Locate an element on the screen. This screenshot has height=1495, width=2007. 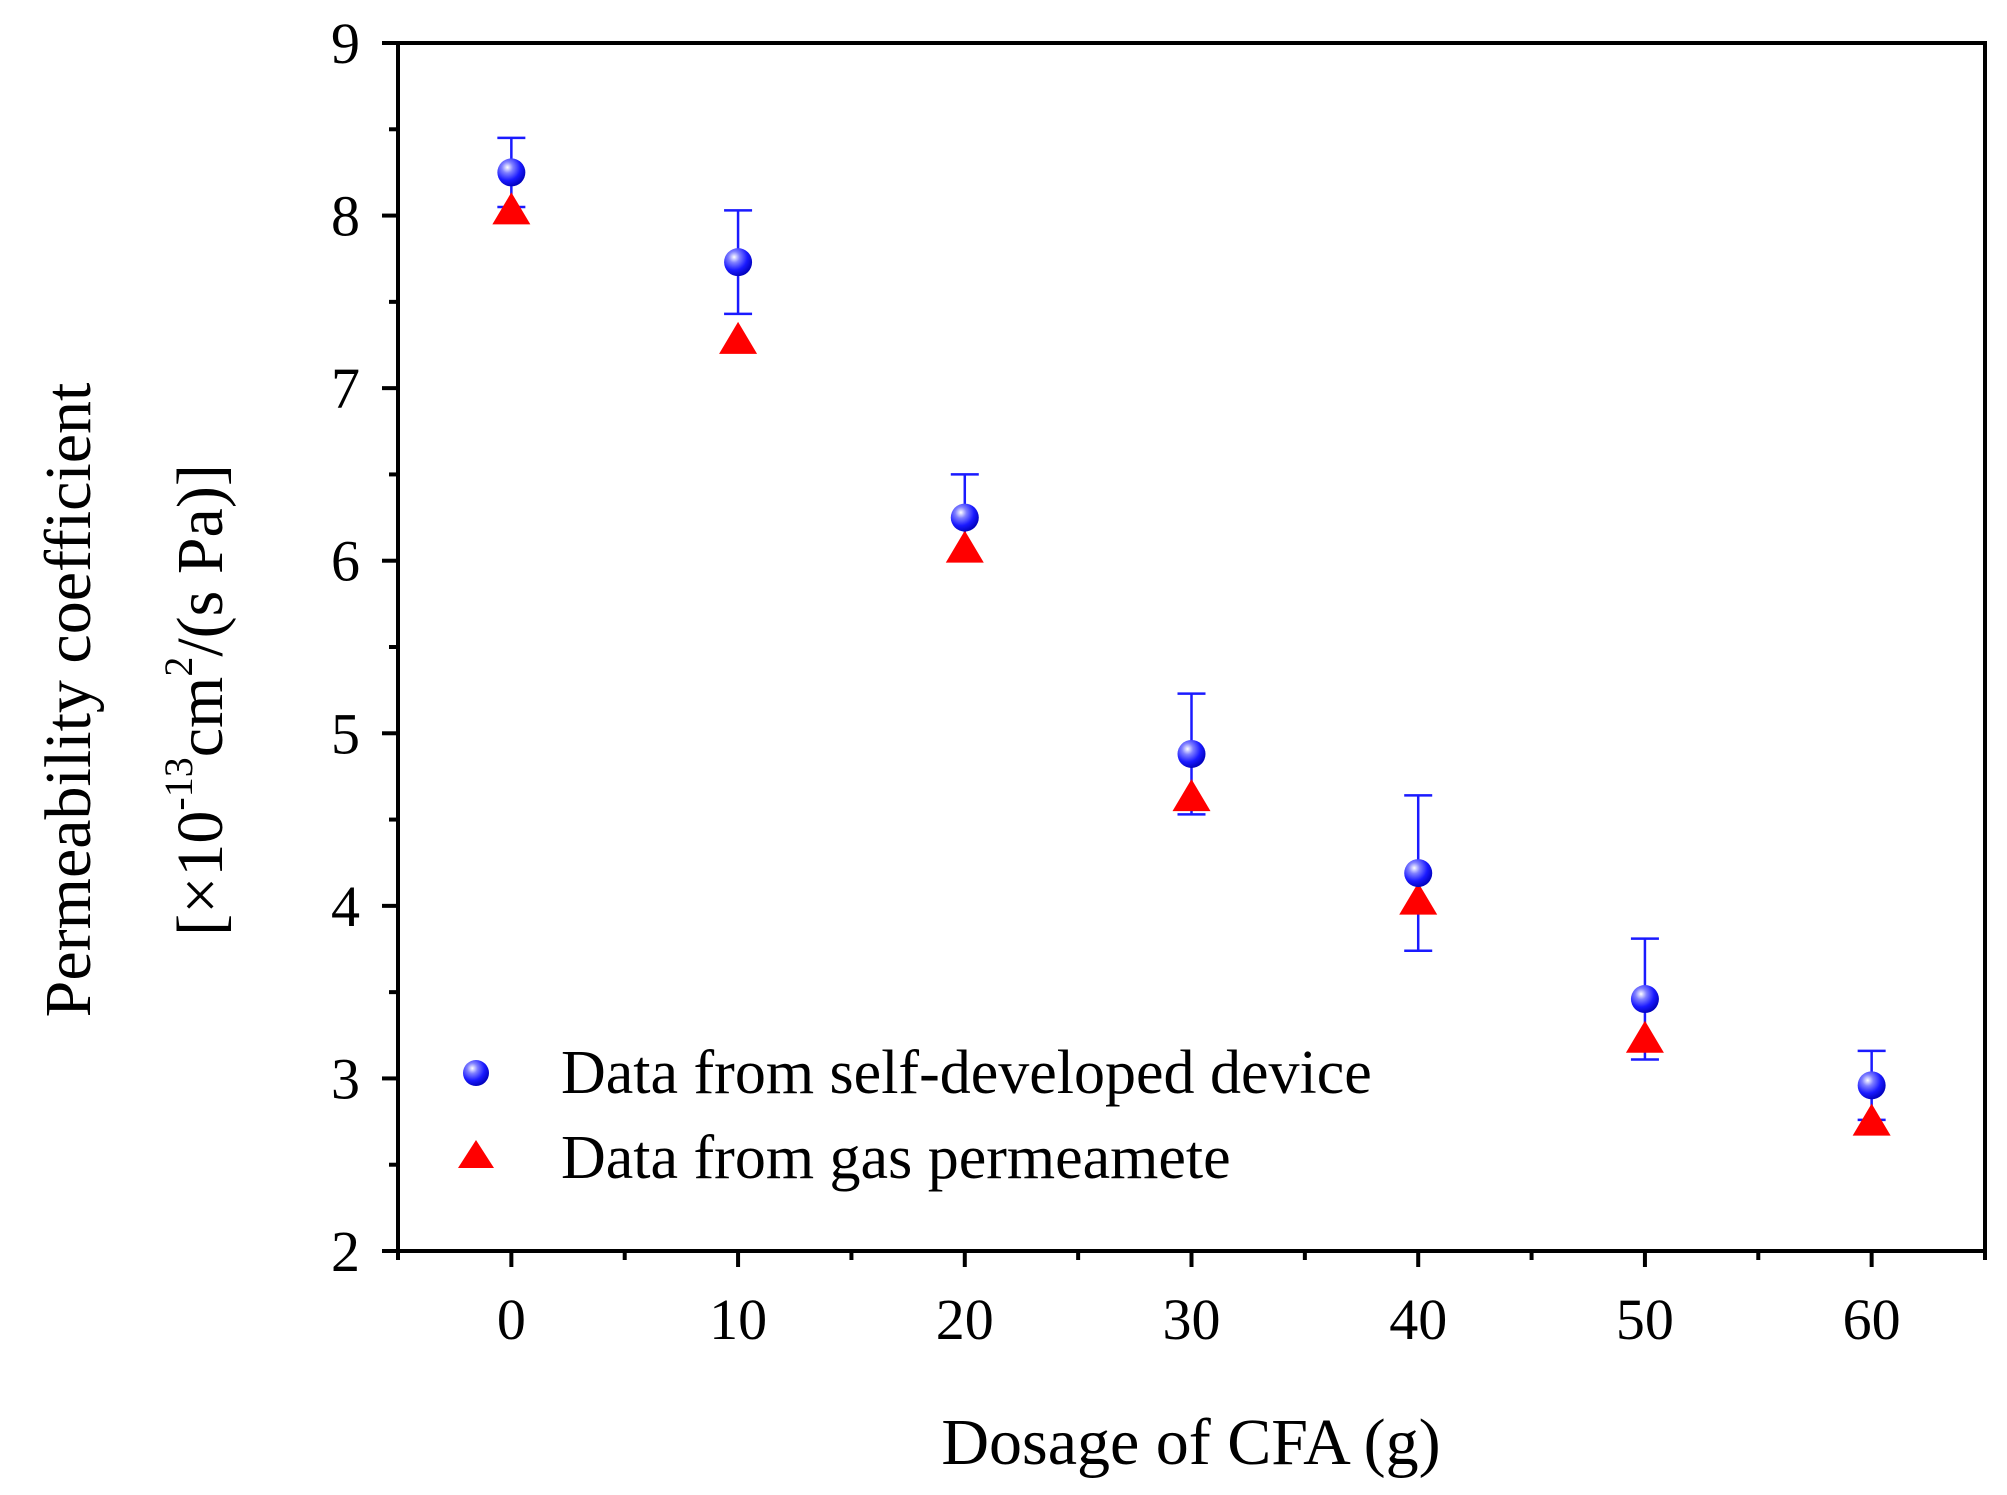
y-axis-title-line1: Permeability coefficient is located at coordinates (68, 700).